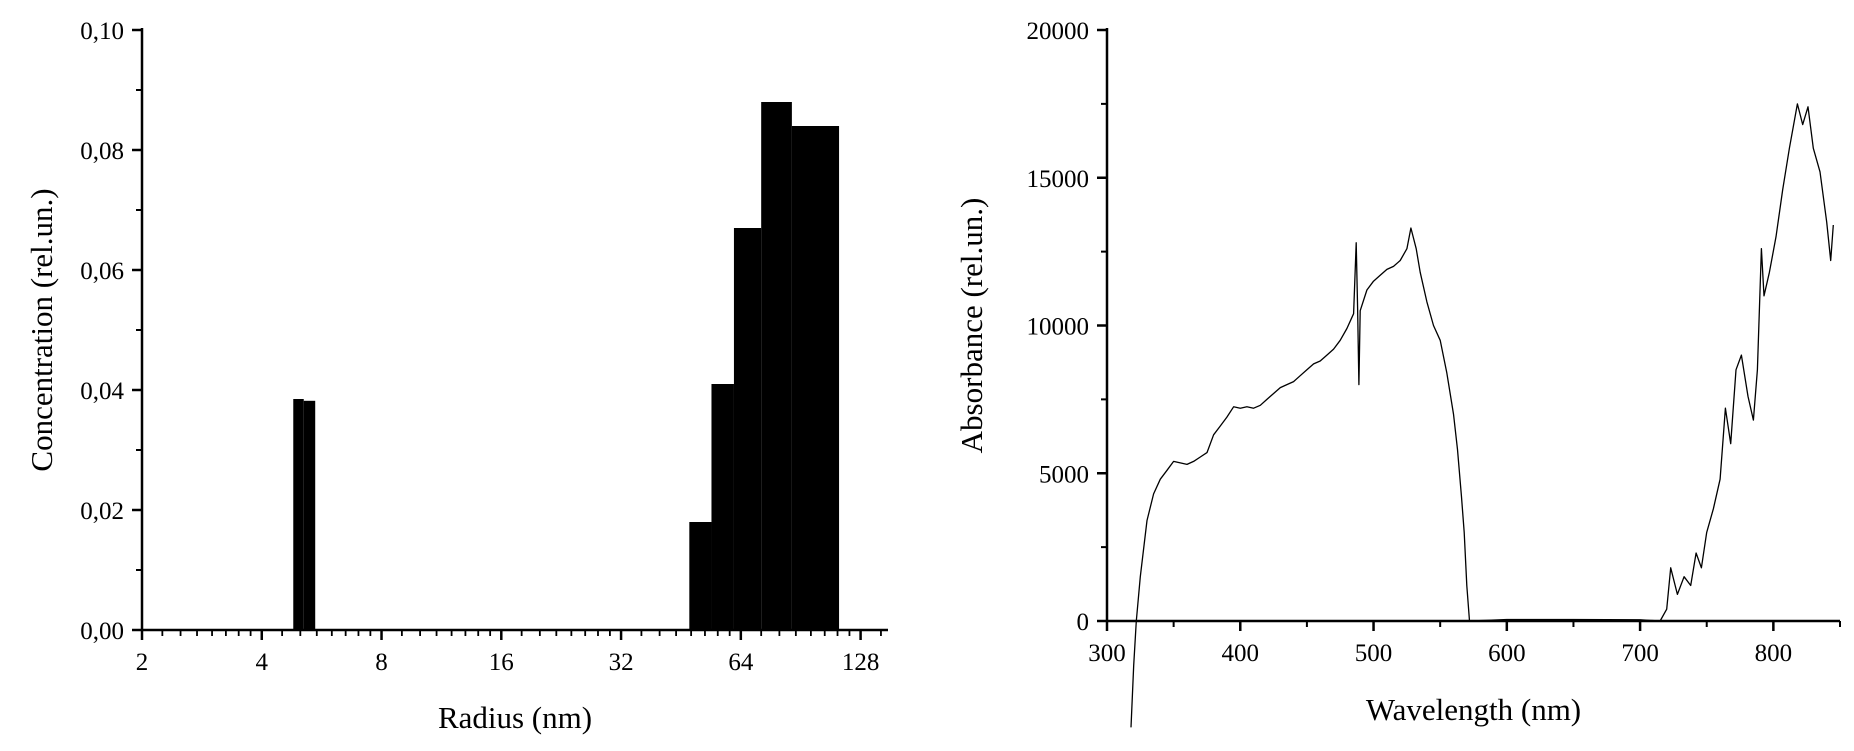 The height and width of the screenshot is (751, 1854). Describe the element at coordinates (741, 662) in the screenshot. I see `x-tick-label: 64` at that location.